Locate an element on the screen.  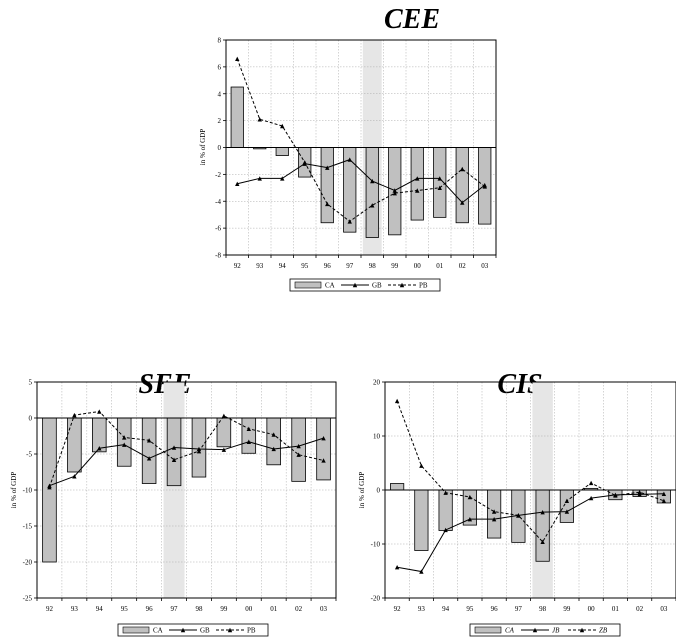
ytick-label: 0 is located at coordinates (379, 491).